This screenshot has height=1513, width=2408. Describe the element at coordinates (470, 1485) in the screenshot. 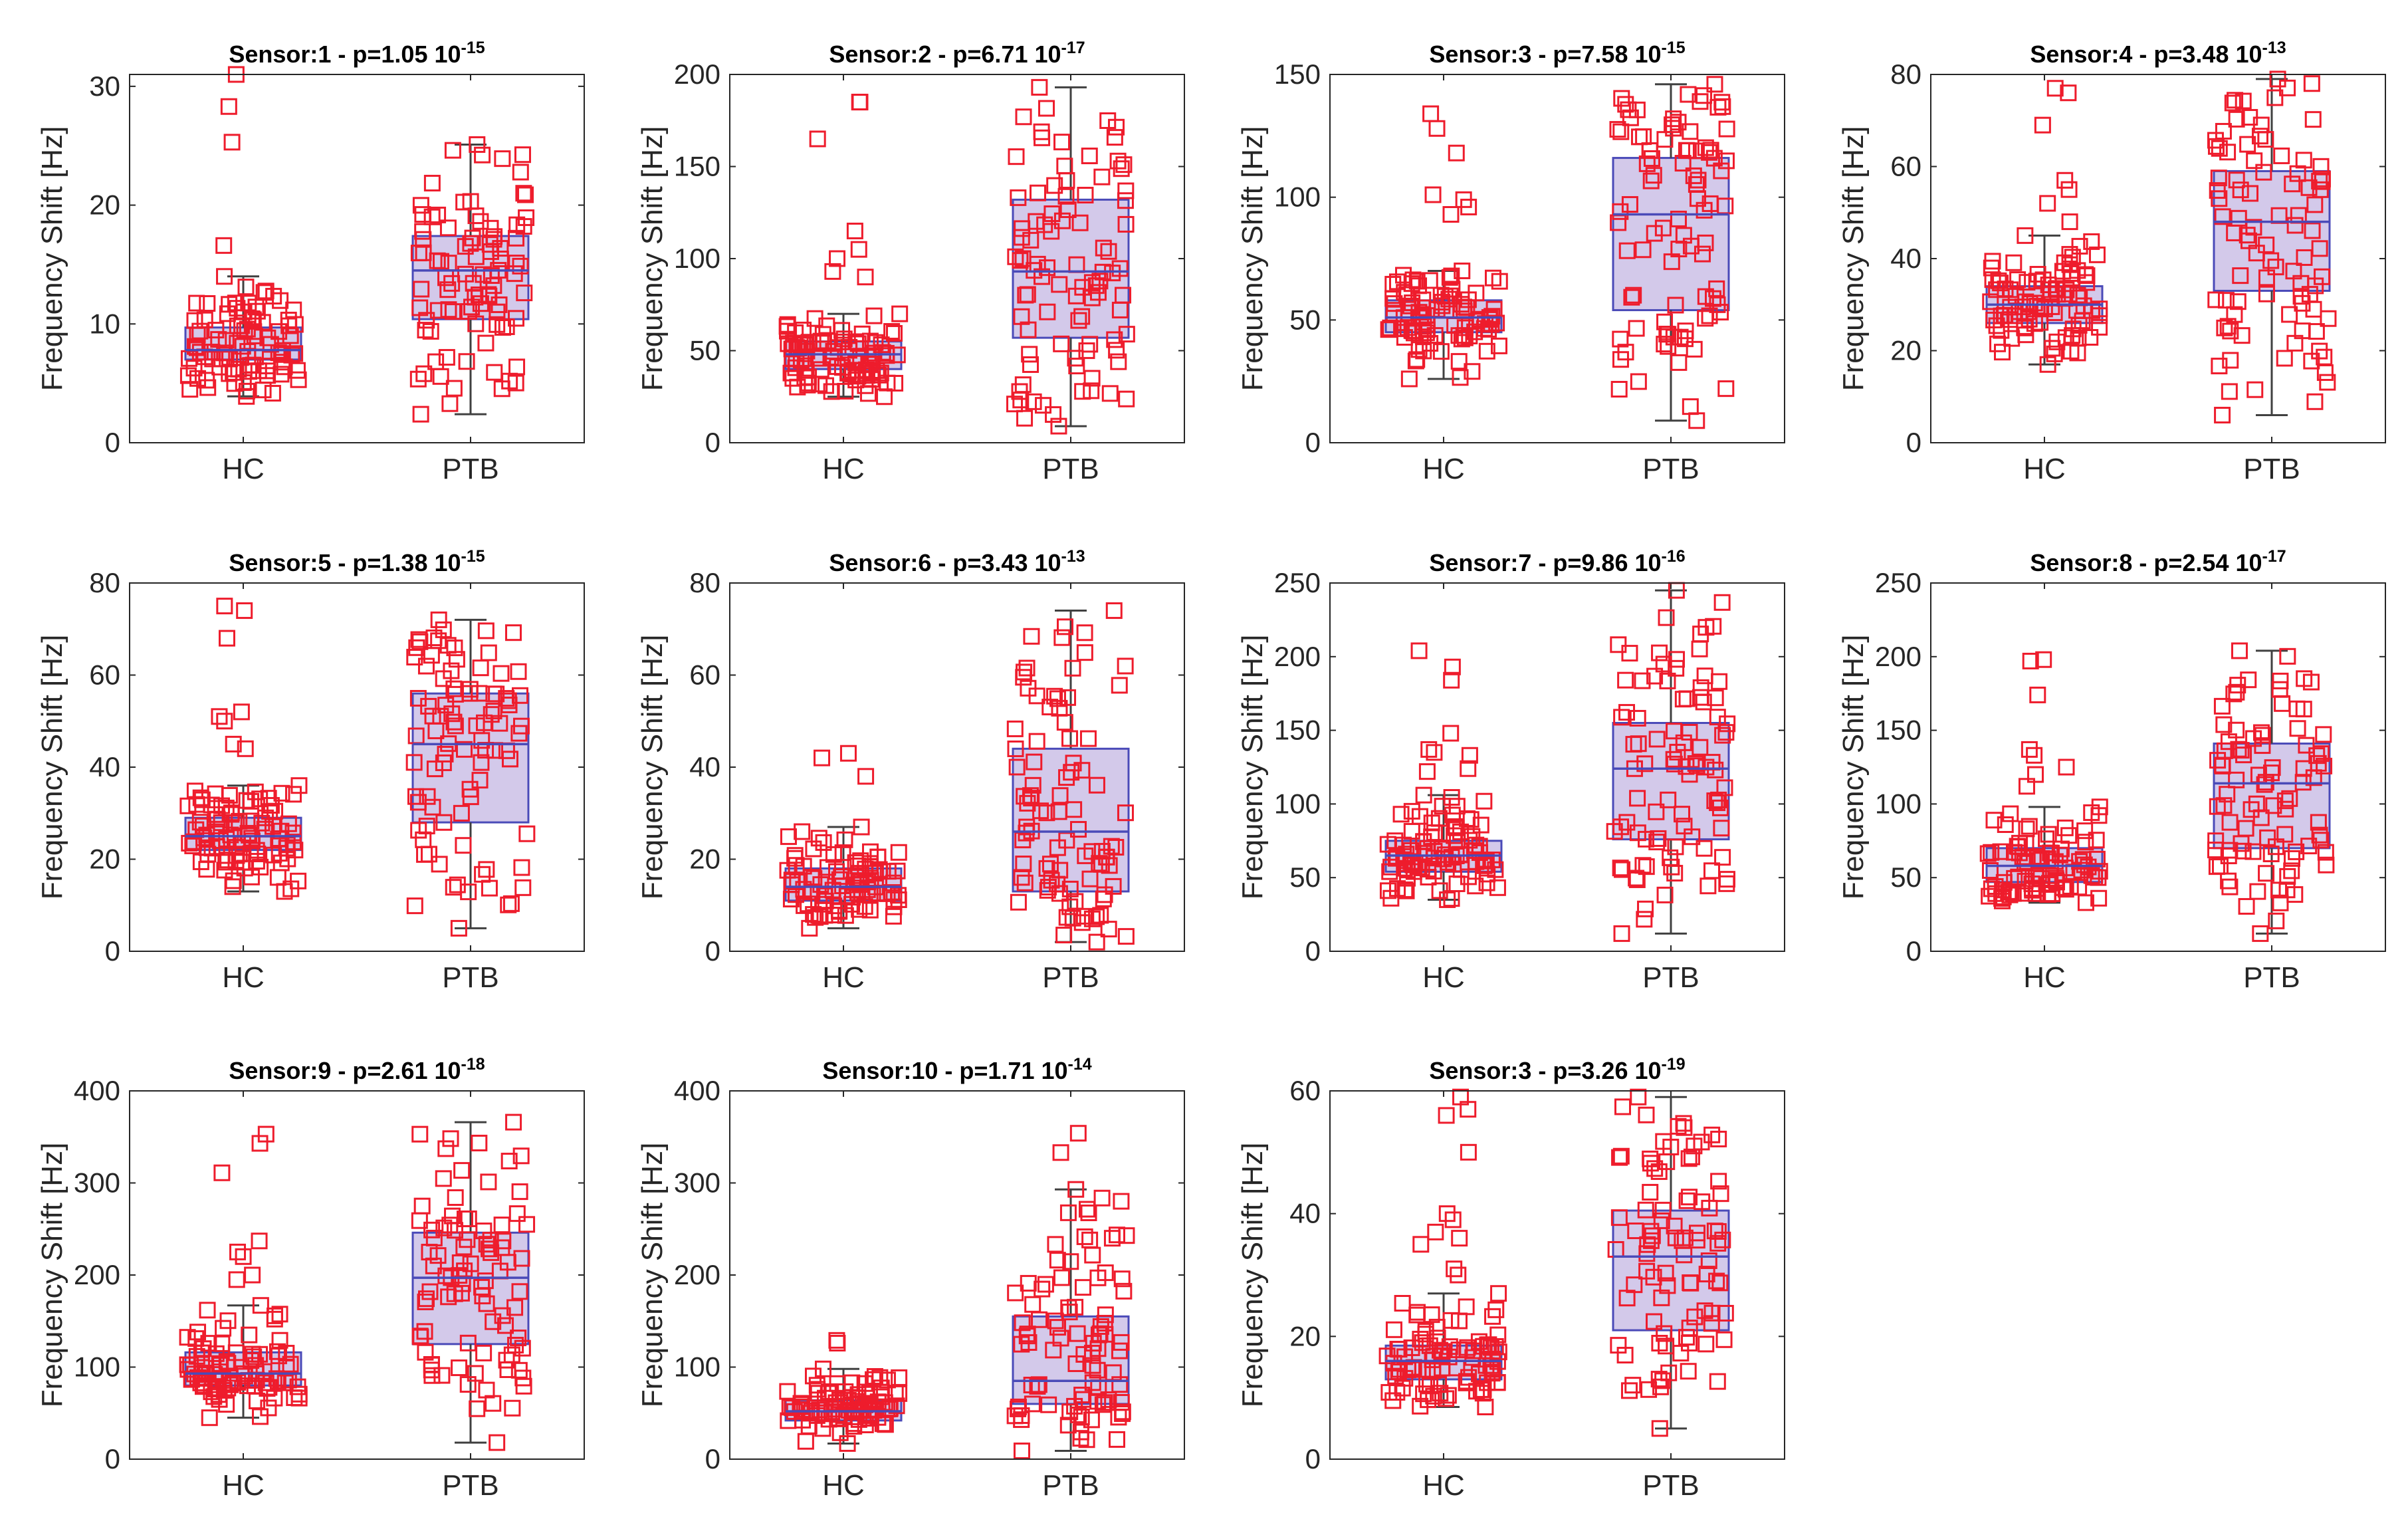

I see `x-category-label: PTB` at that location.